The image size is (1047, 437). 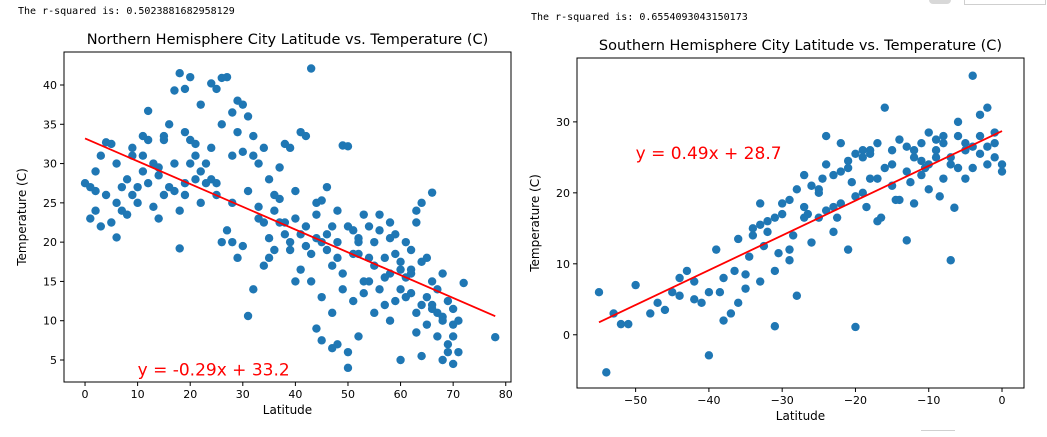 I want to click on x-axis-label: Latitude, so click(x=287, y=410).